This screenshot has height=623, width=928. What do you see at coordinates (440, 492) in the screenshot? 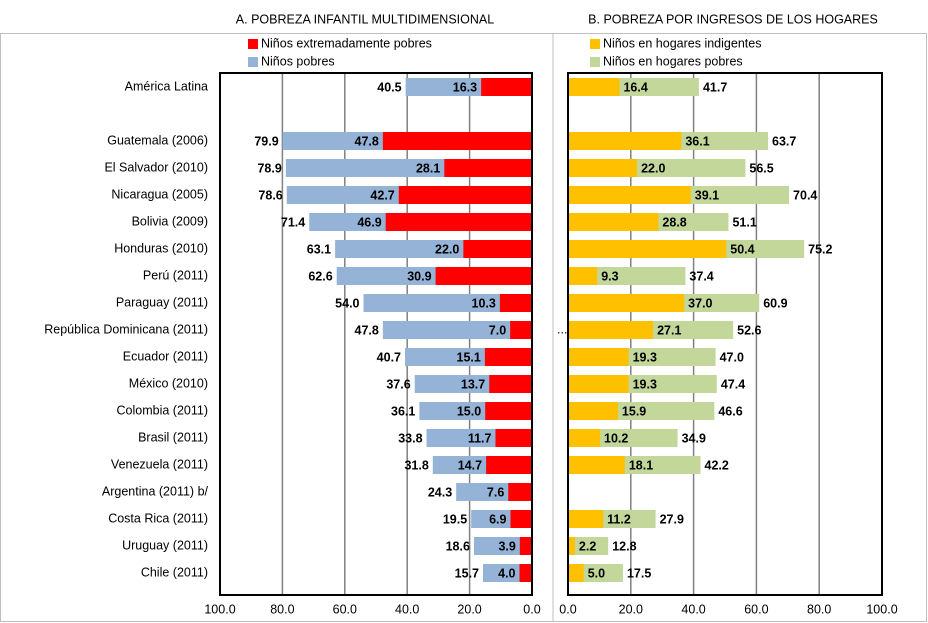
I see `data-label: 24.3` at bounding box center [440, 492].